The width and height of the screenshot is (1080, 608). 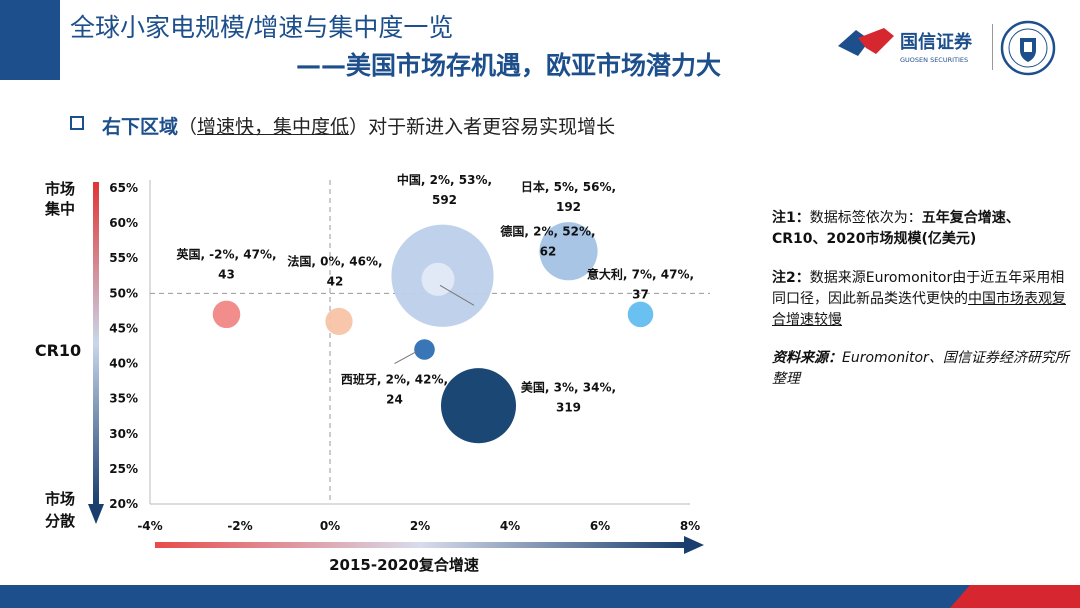 I want to click on bubble-英国, so click(x=226, y=314).